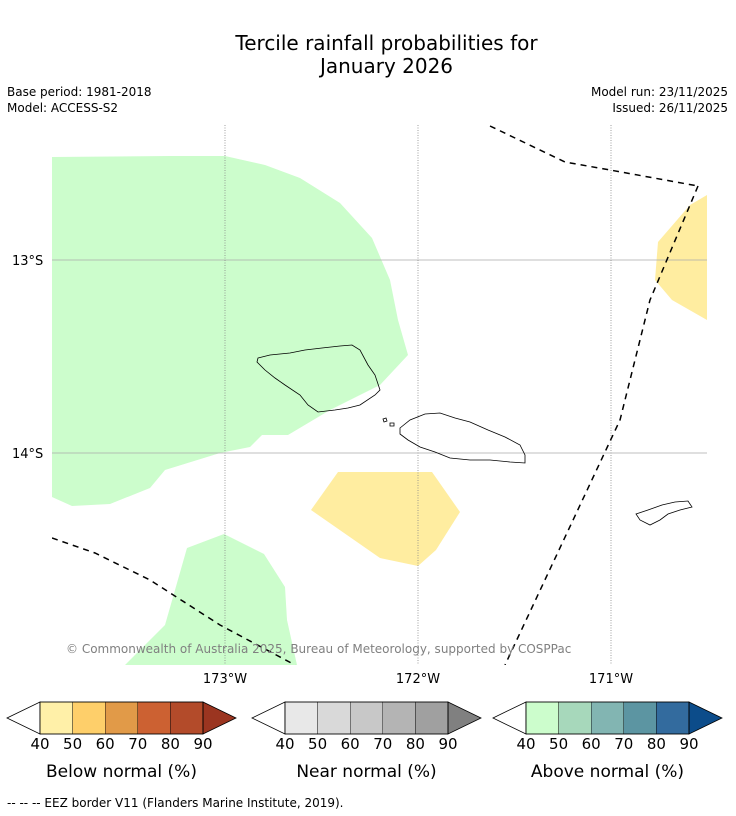  What do you see at coordinates (318, 378) in the screenshot?
I see `savaii-island-outline` at bounding box center [318, 378].